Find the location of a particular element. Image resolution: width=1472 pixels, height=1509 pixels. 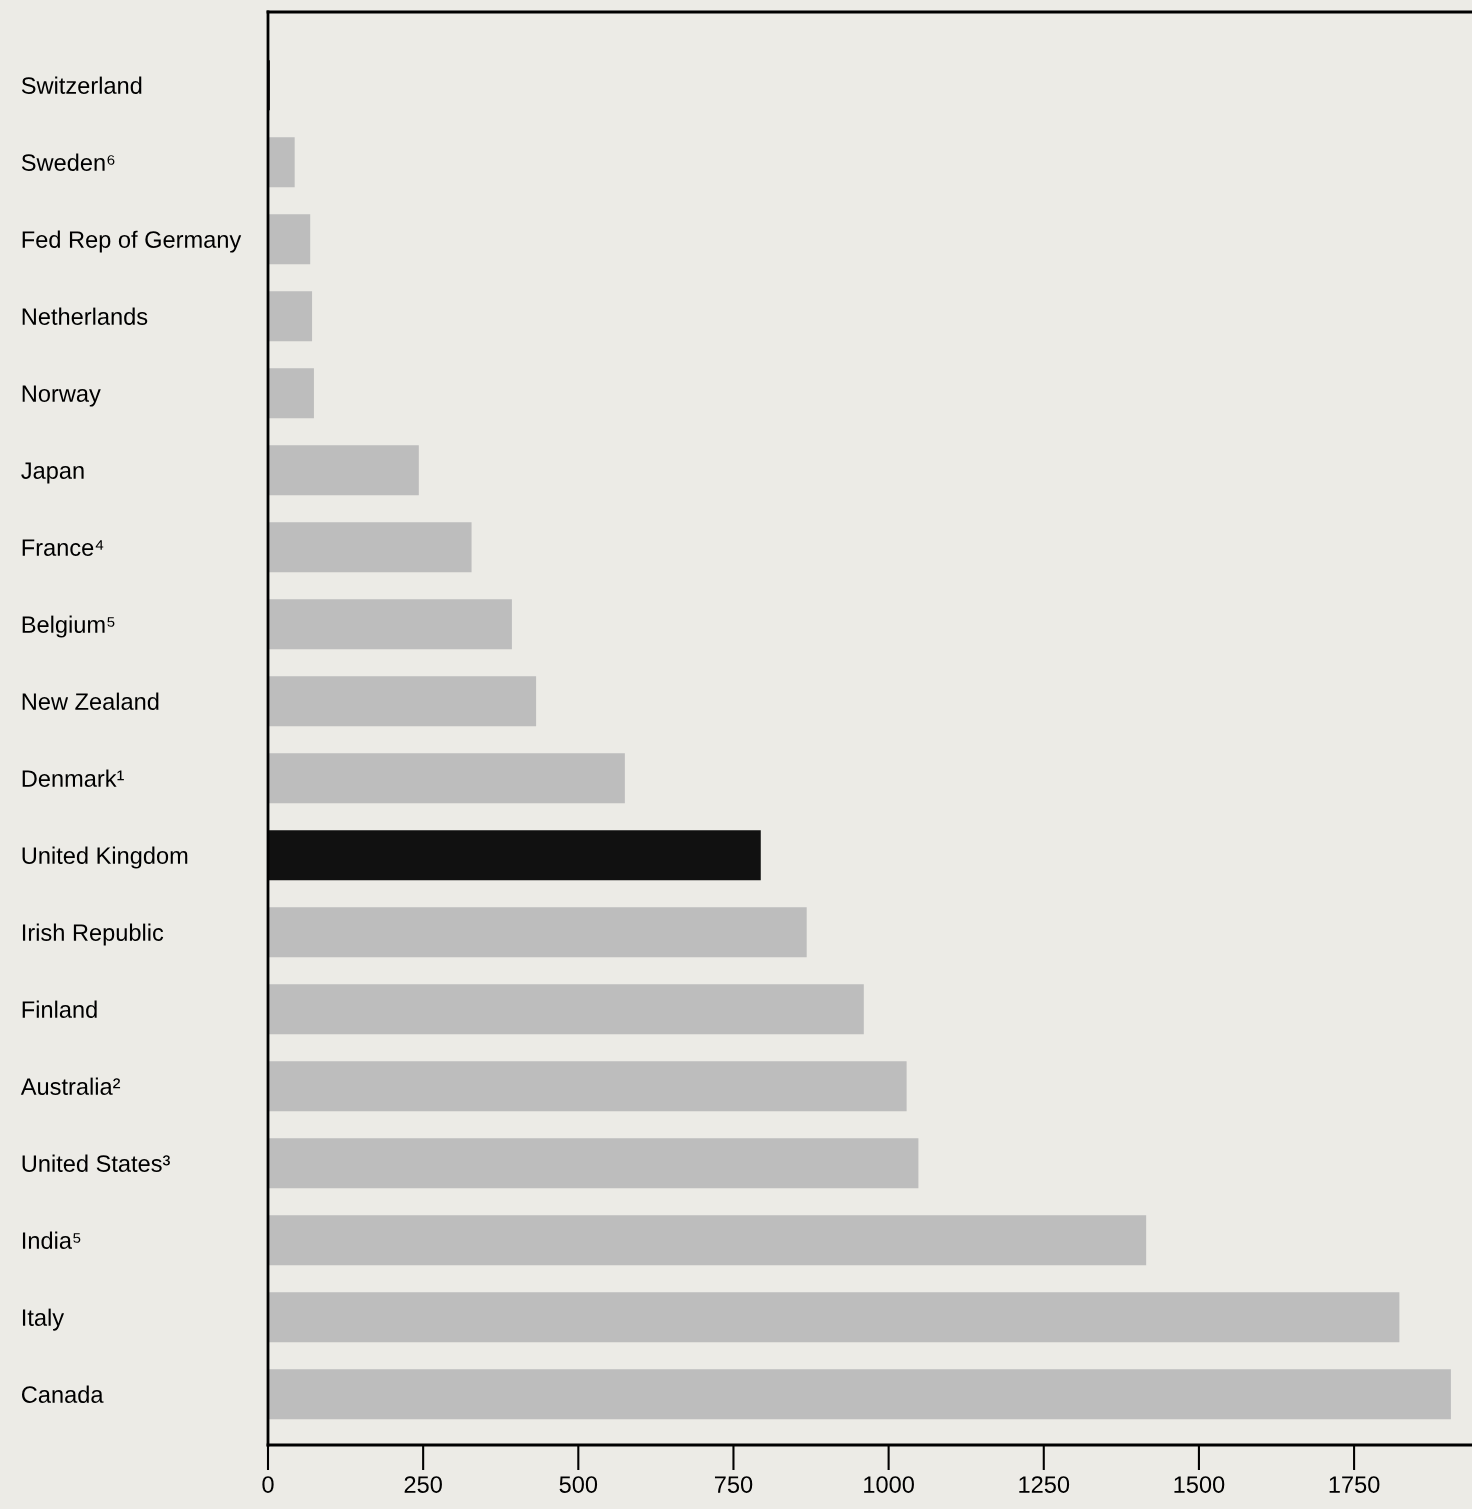

x-tick-label: 1250 is located at coordinates (1044, 1484).